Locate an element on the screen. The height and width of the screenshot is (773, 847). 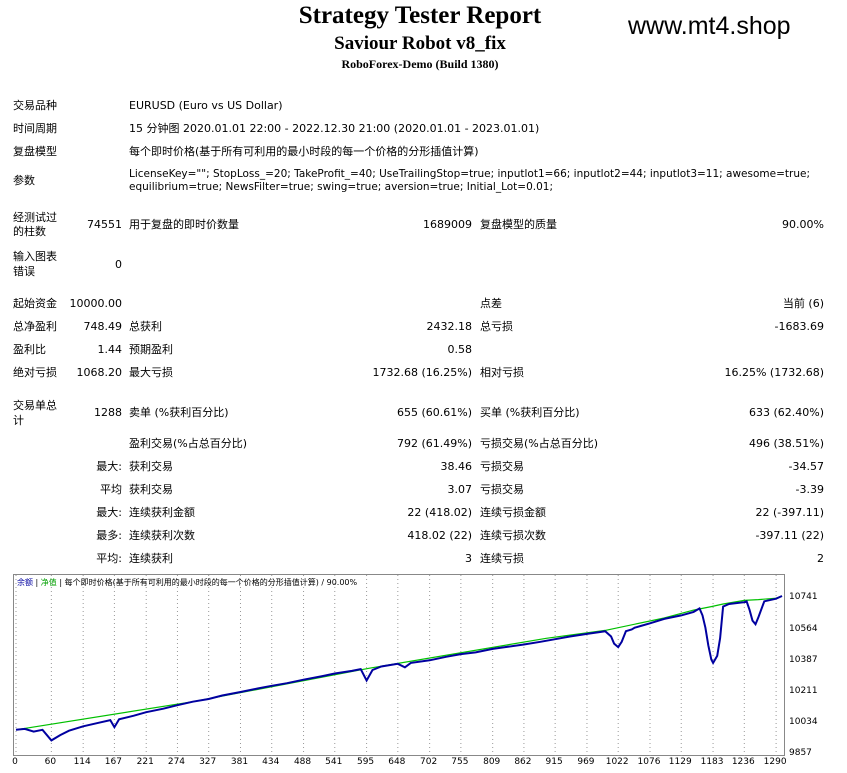
avg-cons-loss-value: 2 is located at coordinates (820, 558).